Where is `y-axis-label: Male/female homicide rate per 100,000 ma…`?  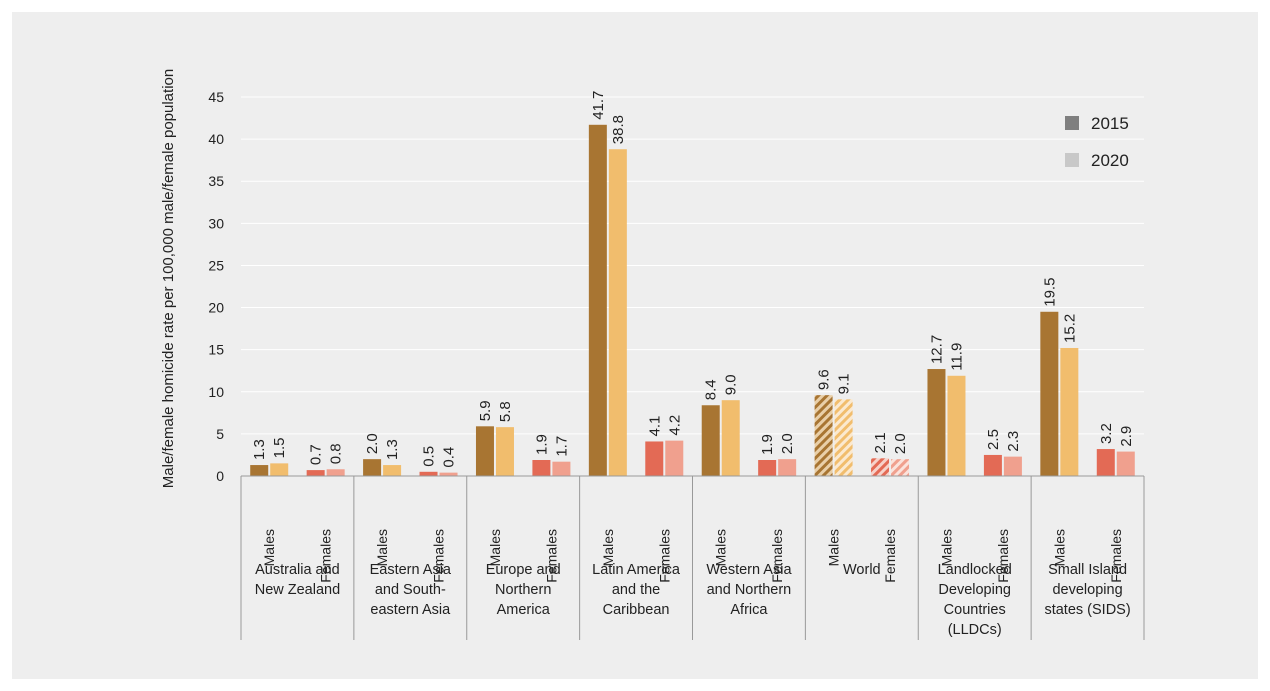
y-axis-label: Male/female homicide rate per 100,000 ma… is located at coordinates (168, 278).